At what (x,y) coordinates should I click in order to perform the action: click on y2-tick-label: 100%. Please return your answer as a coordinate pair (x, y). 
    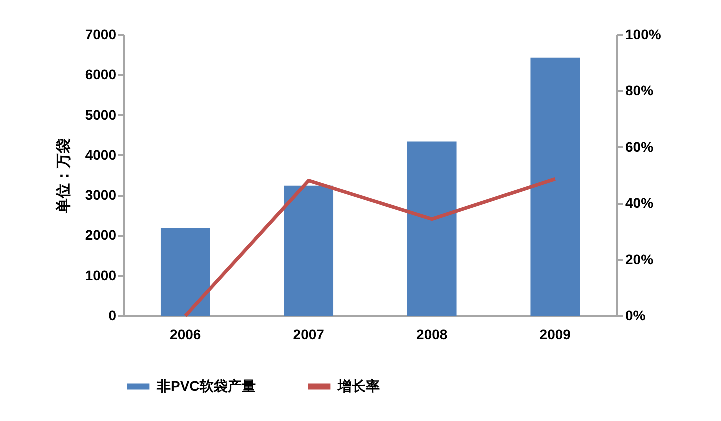
    Looking at the image, I should click on (644, 34).